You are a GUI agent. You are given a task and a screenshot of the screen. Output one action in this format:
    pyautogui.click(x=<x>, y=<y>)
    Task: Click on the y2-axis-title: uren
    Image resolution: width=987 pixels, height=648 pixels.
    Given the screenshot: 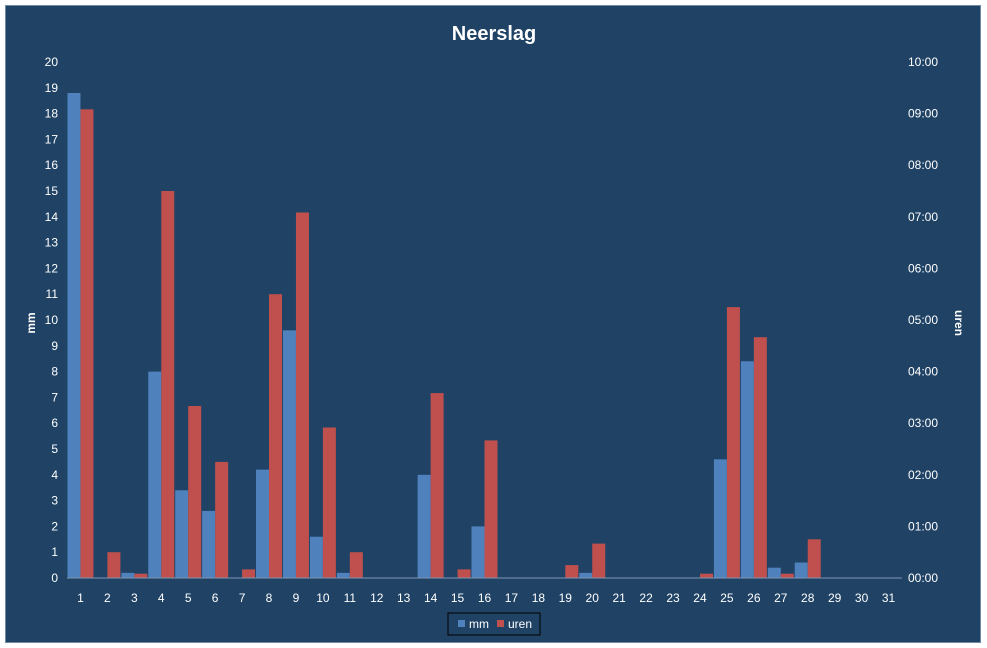 What is the action you would take?
    pyautogui.click(x=959, y=323)
    